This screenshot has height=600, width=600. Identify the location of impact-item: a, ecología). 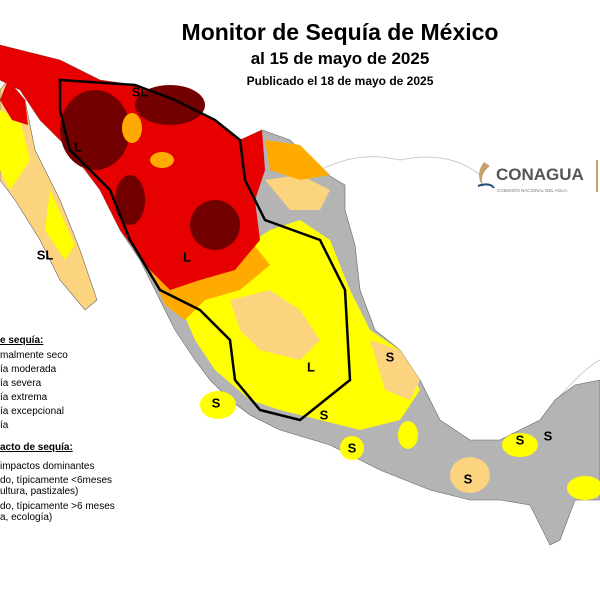
(26, 517).